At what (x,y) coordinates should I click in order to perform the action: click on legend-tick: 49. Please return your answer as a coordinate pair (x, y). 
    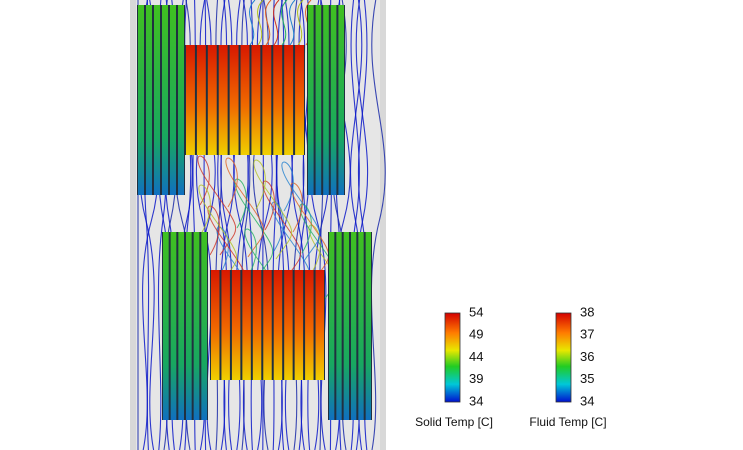
    Looking at the image, I should click on (476, 334).